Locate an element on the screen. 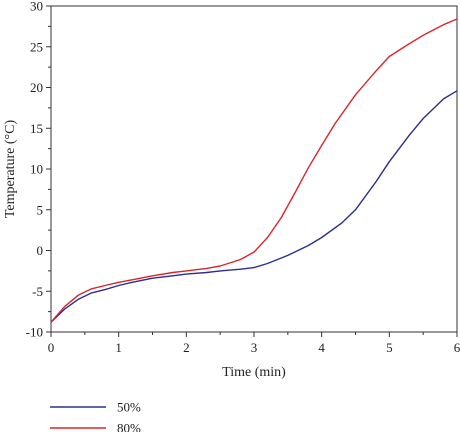  x-tick-label: 4 is located at coordinates (321, 347).